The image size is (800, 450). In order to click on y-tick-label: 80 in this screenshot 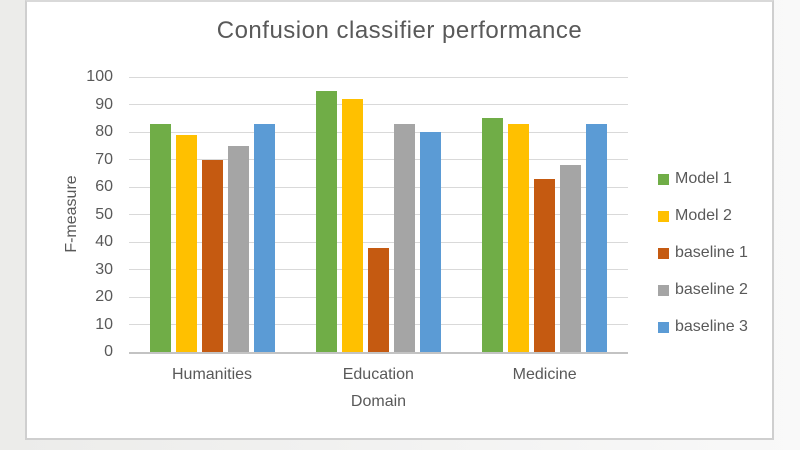, I will do `click(104, 131)`.